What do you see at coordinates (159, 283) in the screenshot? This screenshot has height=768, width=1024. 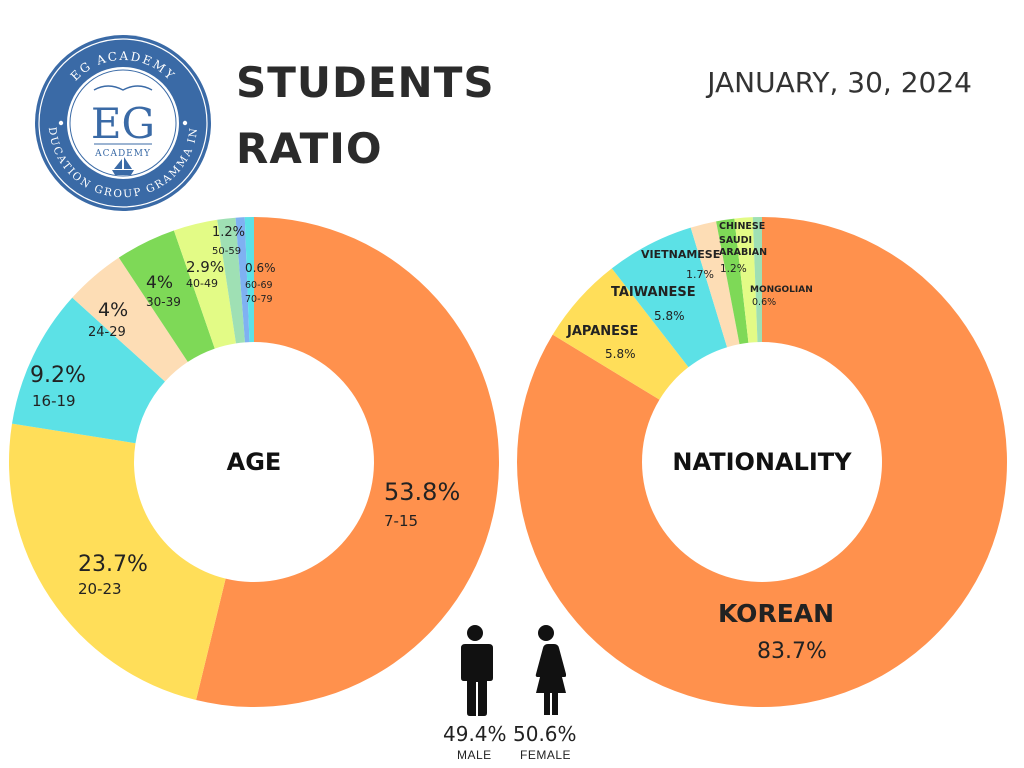 I see `age-value-30-39: 4%` at bounding box center [159, 283].